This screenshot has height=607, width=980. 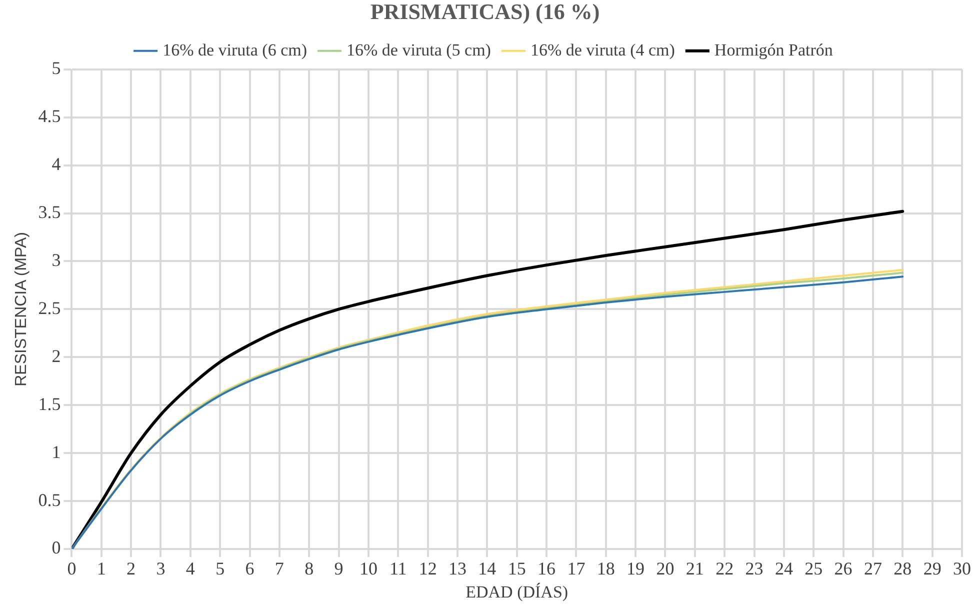 What do you see at coordinates (602, 50) in the screenshot?
I see `legend-label: 16% de viruta (4 cm)` at bounding box center [602, 50].